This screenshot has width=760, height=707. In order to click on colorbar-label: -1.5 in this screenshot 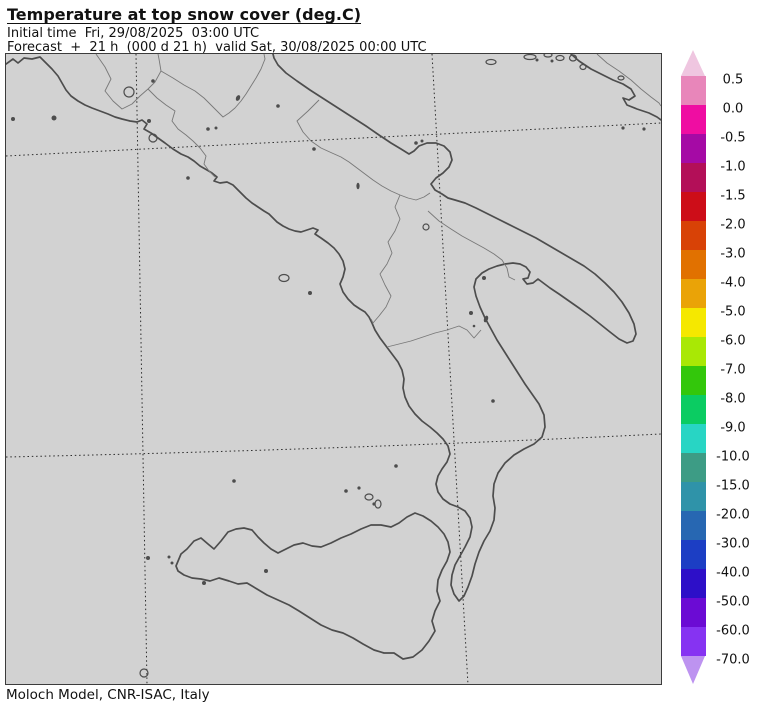, I will do `click(733, 196)`.